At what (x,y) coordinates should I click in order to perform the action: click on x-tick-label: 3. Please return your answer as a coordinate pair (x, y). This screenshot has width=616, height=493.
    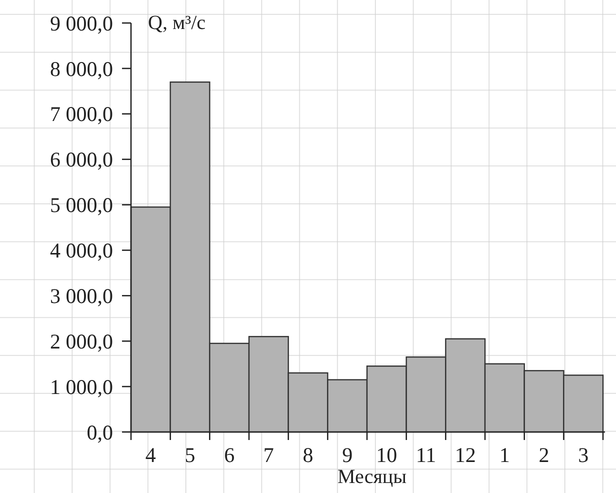
    Looking at the image, I should click on (583, 455).